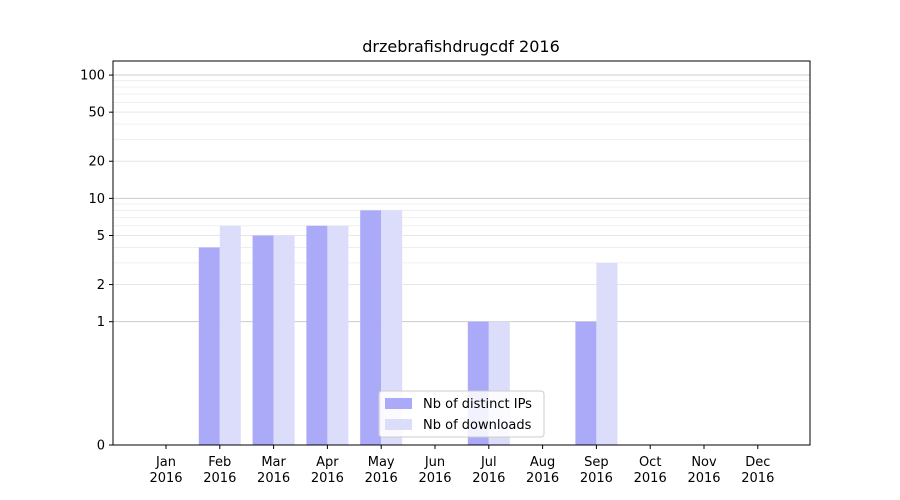 The image size is (900, 500). Describe the element at coordinates (96, 162) in the screenshot. I see `y-tick-label: 20` at that location.